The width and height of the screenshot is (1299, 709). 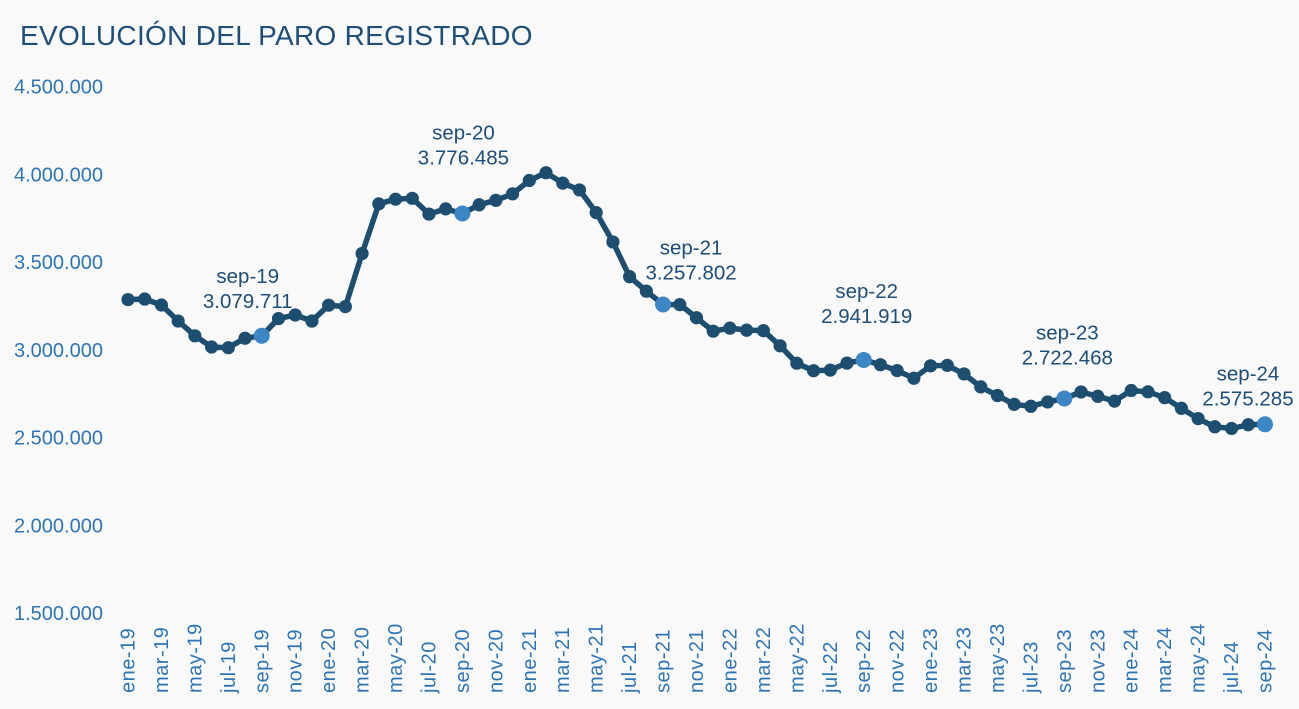 I want to click on annotation-value-sep-22: 2.941.919, so click(x=866, y=316).